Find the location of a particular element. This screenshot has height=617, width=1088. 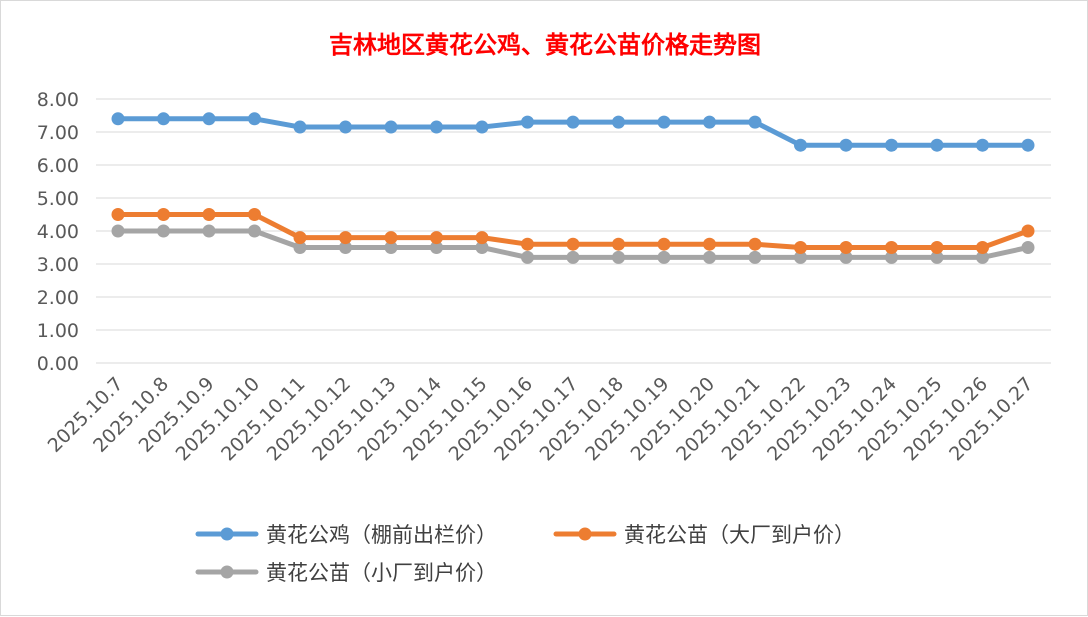

legend-label: 黄花公苗（大厂到户价） is located at coordinates (739, 535).